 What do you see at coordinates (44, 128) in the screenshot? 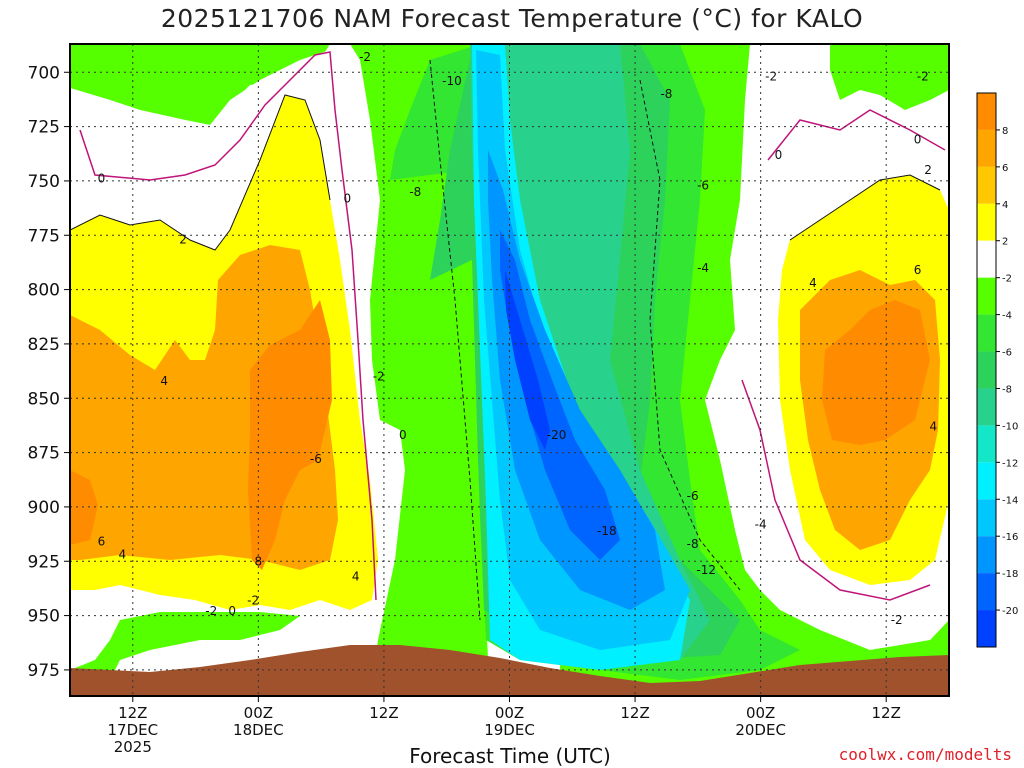
I see `y-tick-label: 725` at bounding box center [44, 128].